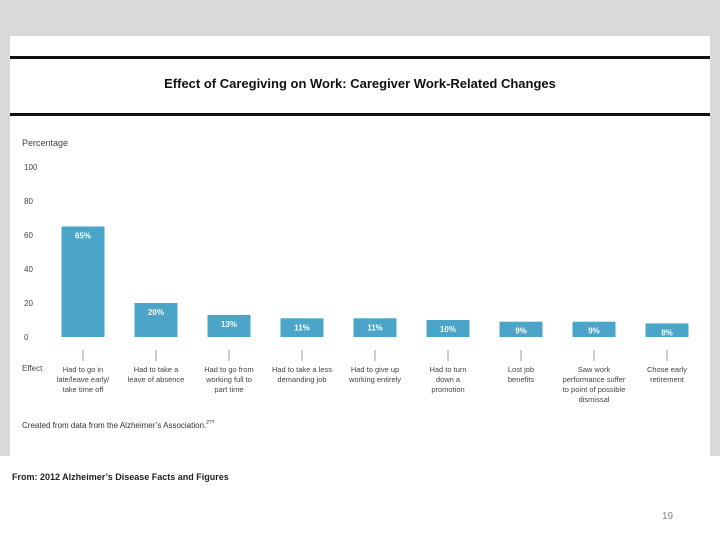 Image resolution: width=720 pixels, height=540 pixels. Describe the element at coordinates (210, 423) in the screenshot. I see `credit-superscript: 2??` at that location.